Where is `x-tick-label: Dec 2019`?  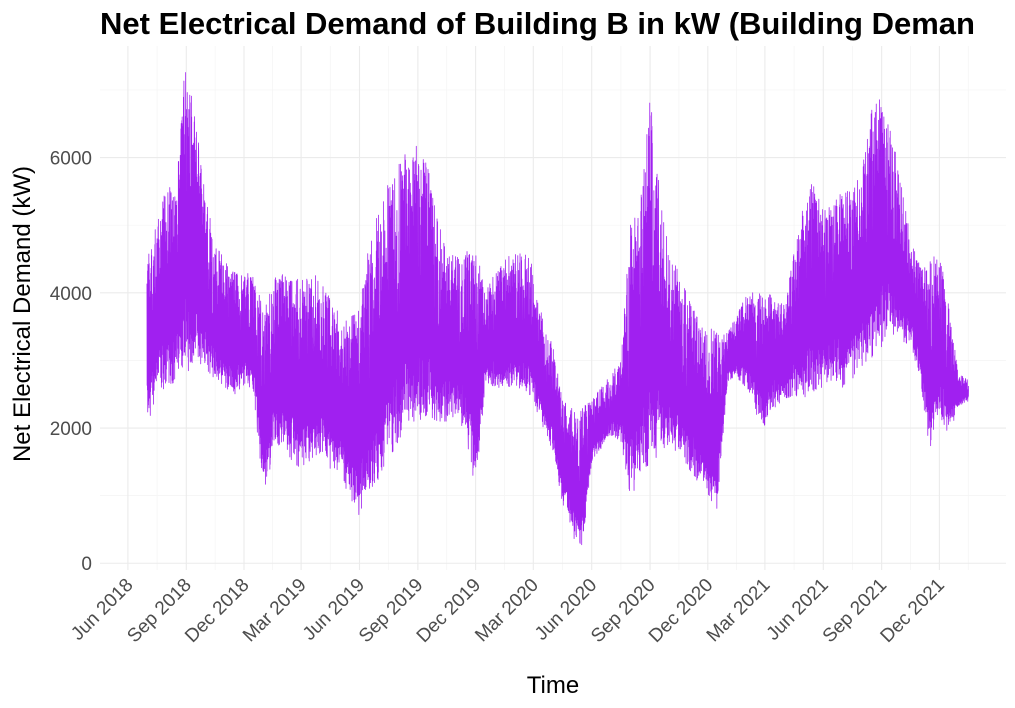
x-tick-label: Dec 2019 is located at coordinates (449, 611).